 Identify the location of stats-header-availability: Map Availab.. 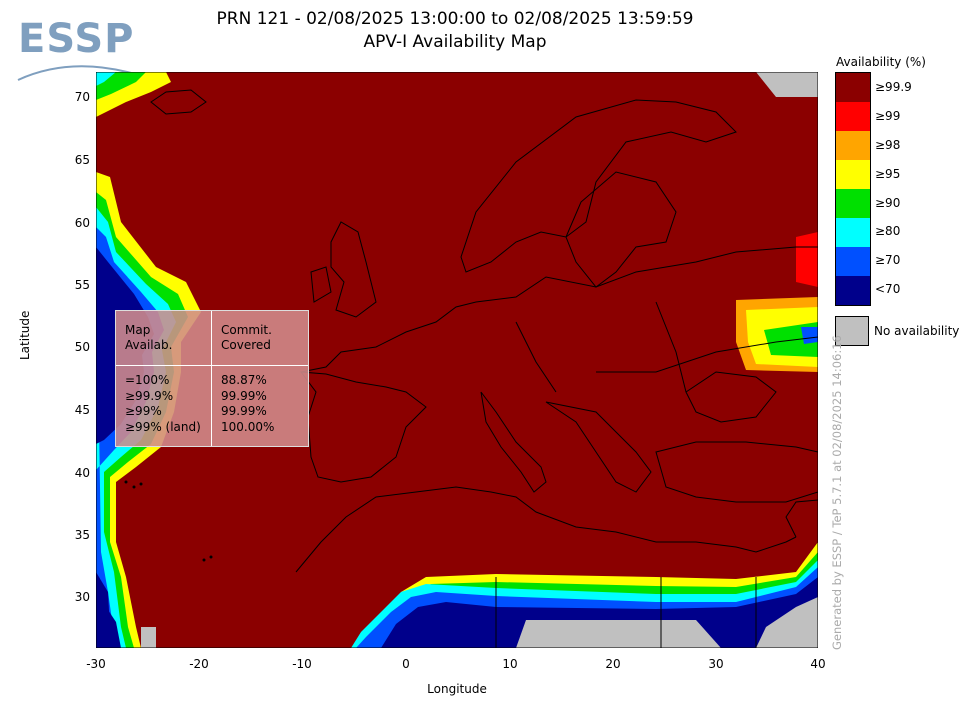
(149, 337).